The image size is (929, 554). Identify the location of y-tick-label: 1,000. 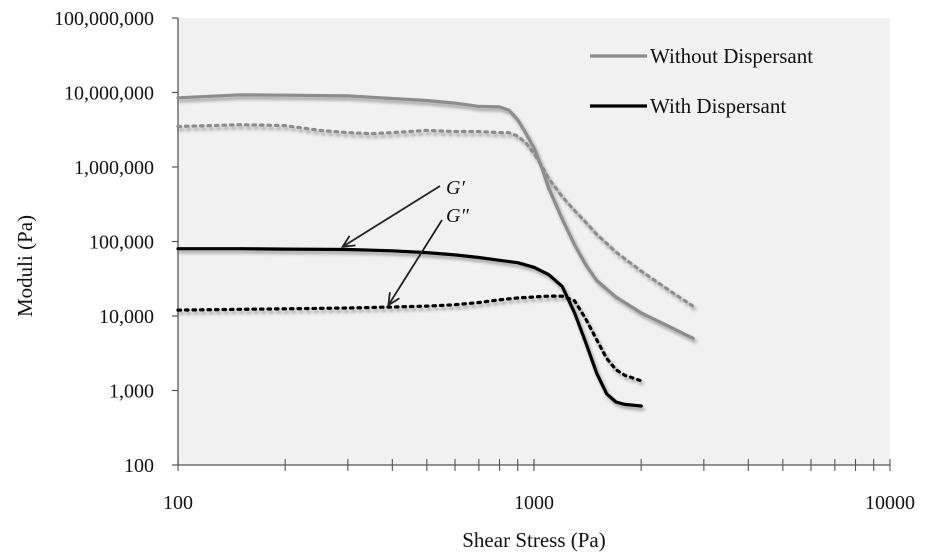
(131, 392).